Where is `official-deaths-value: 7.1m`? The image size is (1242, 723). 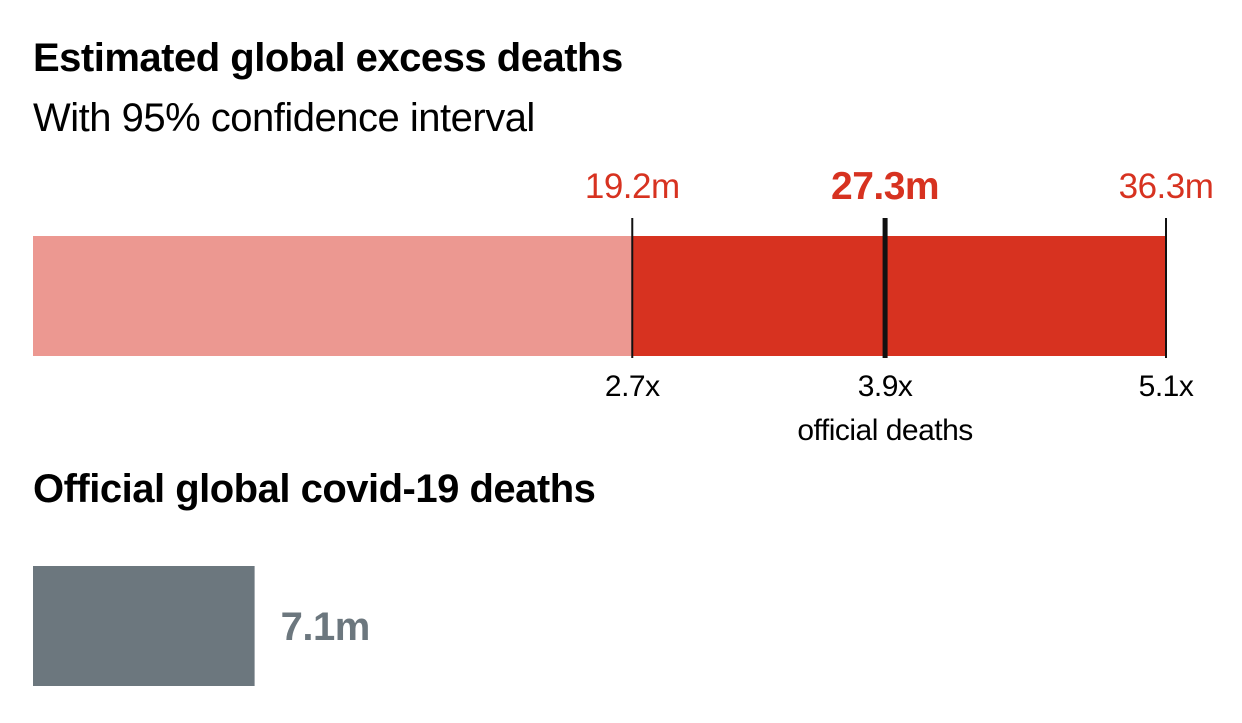
official-deaths-value: 7.1m is located at coordinates (325, 627).